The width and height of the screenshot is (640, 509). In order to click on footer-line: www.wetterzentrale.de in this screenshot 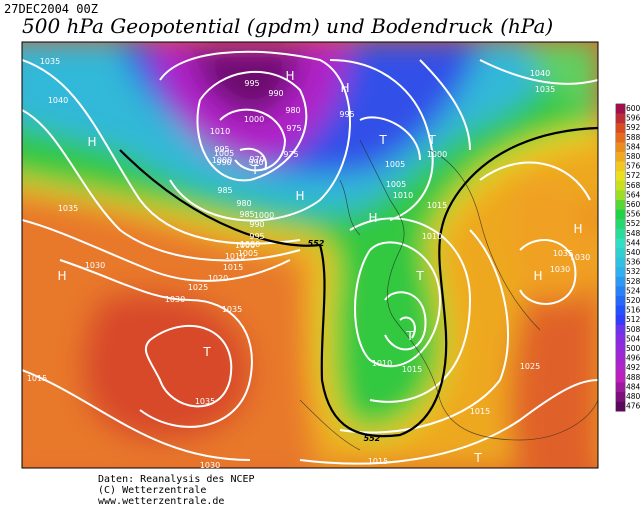, I will do `click(161, 501)`.